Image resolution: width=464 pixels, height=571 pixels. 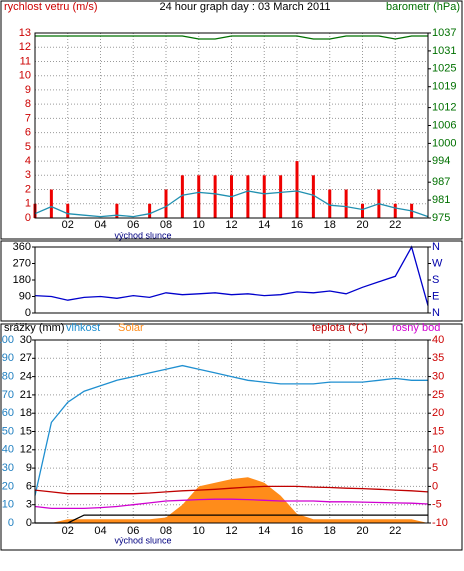 What do you see at coordinates (28, 204) in the screenshot?
I see `y-tick-label: 1` at bounding box center [28, 204].